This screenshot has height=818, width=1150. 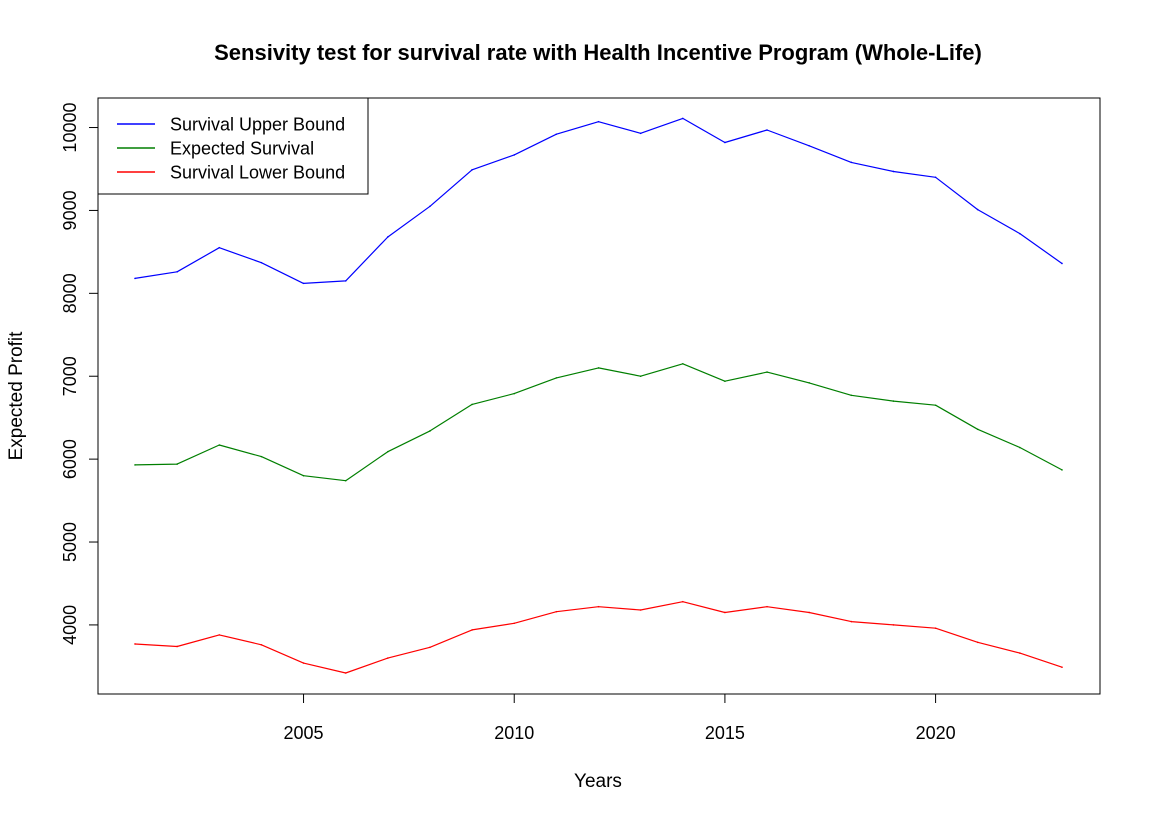 I want to click on y-axis: 4000 5000 6000 7000 8000 9000 10000, so click(x=79, y=374).